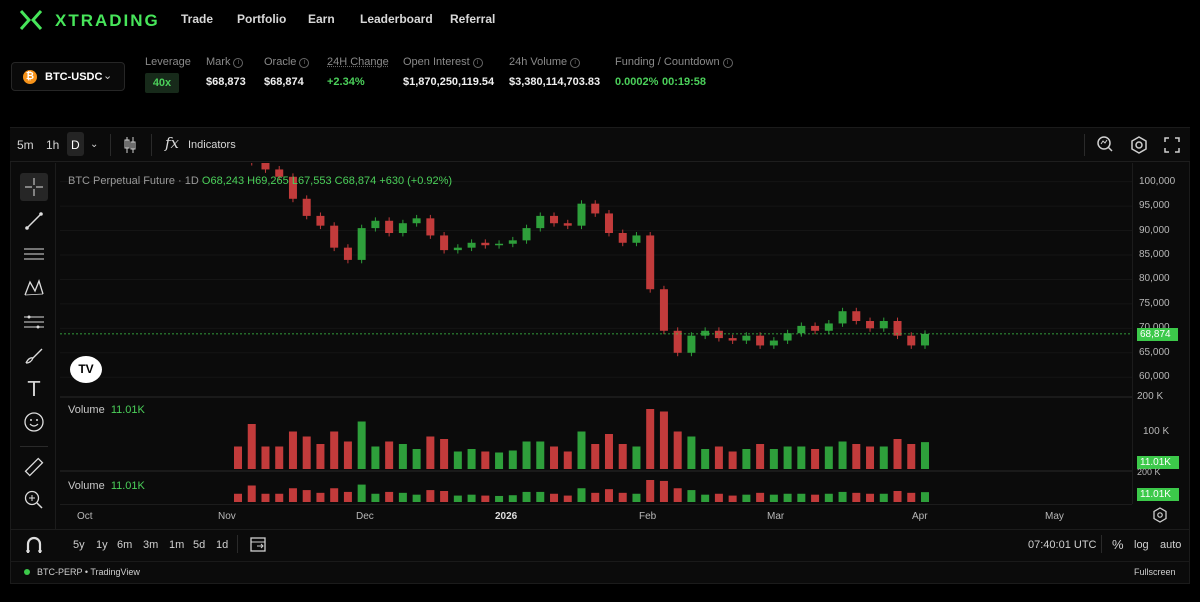  I want to click on timeframe-d-selected, so click(75, 144).